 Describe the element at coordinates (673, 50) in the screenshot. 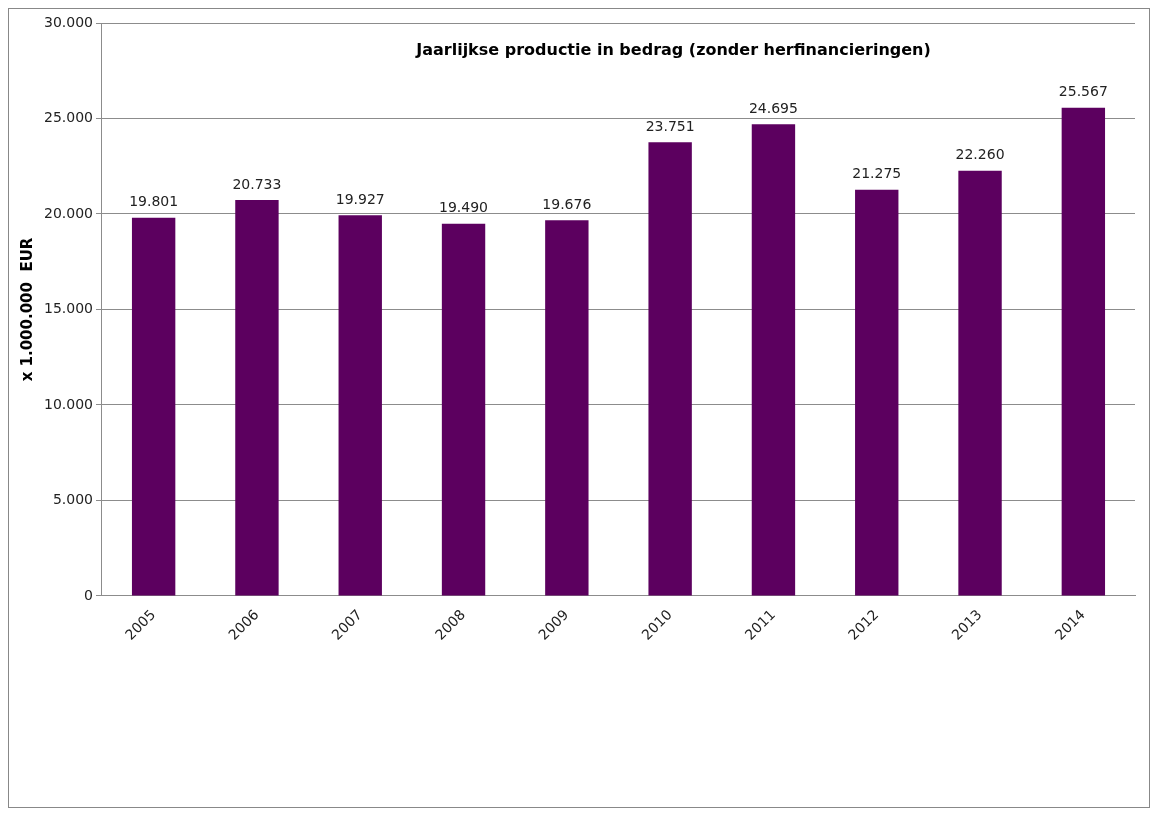

I see `text: Jaarlijkse productie in bedrag (zonder herfinancieringen)` at that location.